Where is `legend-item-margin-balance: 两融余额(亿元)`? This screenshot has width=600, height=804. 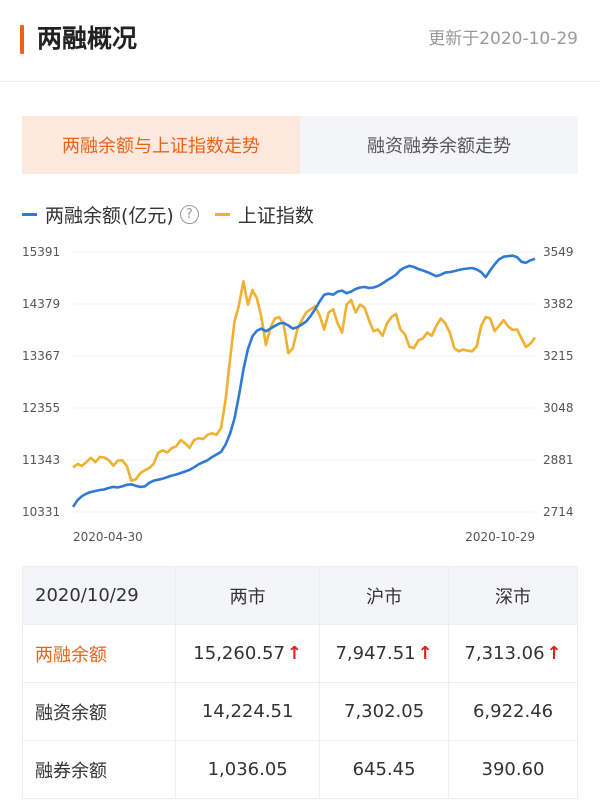 legend-item-margin-balance: 两融余额(亿元) is located at coordinates (98, 214).